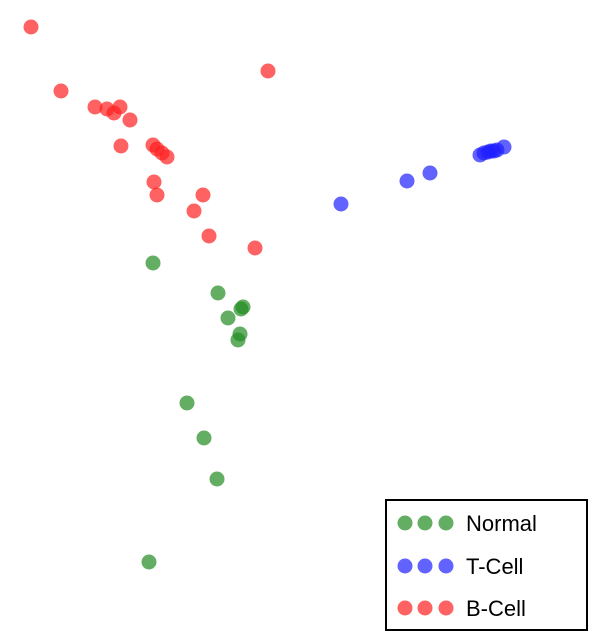  Describe the element at coordinates (501, 523) in the screenshot. I see `legend-label-normal: Normal` at that location.